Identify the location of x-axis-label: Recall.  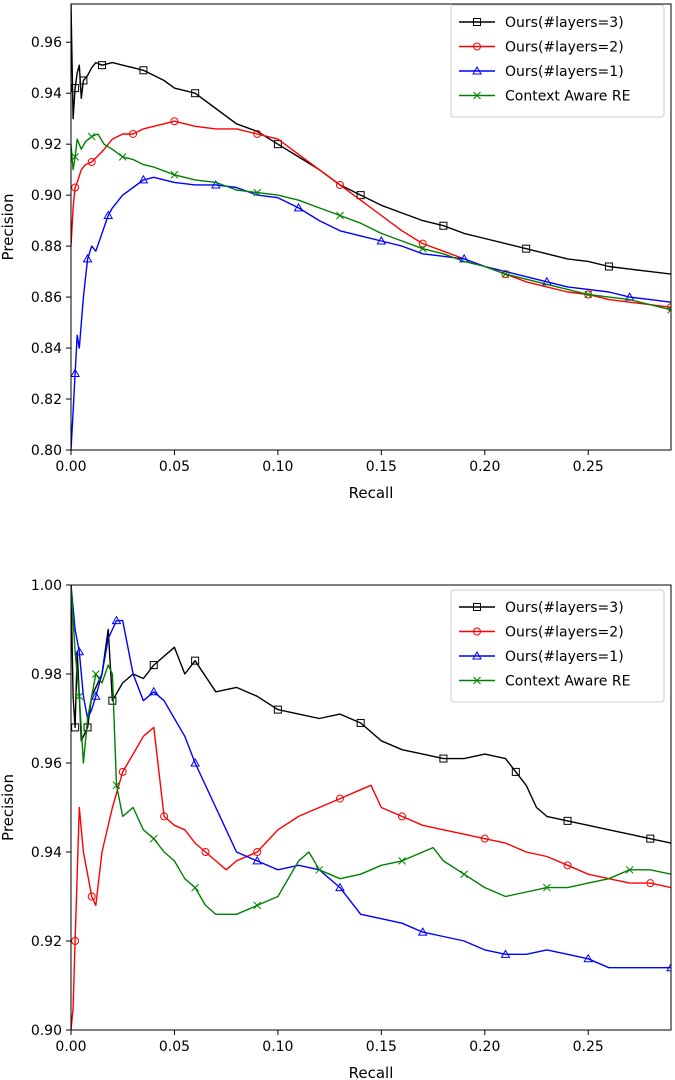
(371, 493).